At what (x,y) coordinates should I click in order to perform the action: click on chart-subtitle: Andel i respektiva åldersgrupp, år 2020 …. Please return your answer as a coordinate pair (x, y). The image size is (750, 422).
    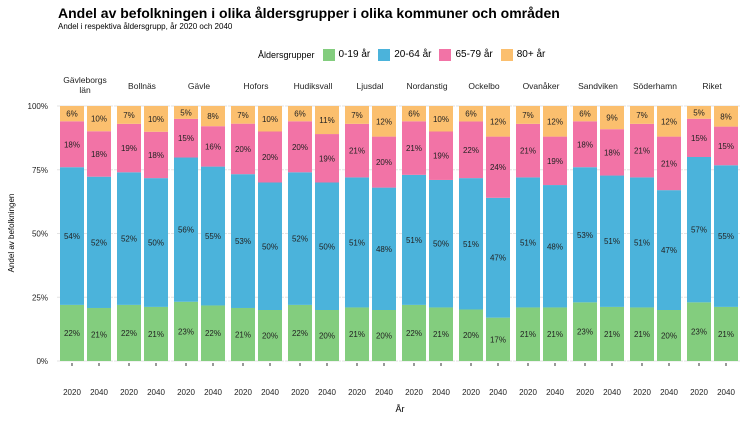
    Looking at the image, I should click on (145, 26).